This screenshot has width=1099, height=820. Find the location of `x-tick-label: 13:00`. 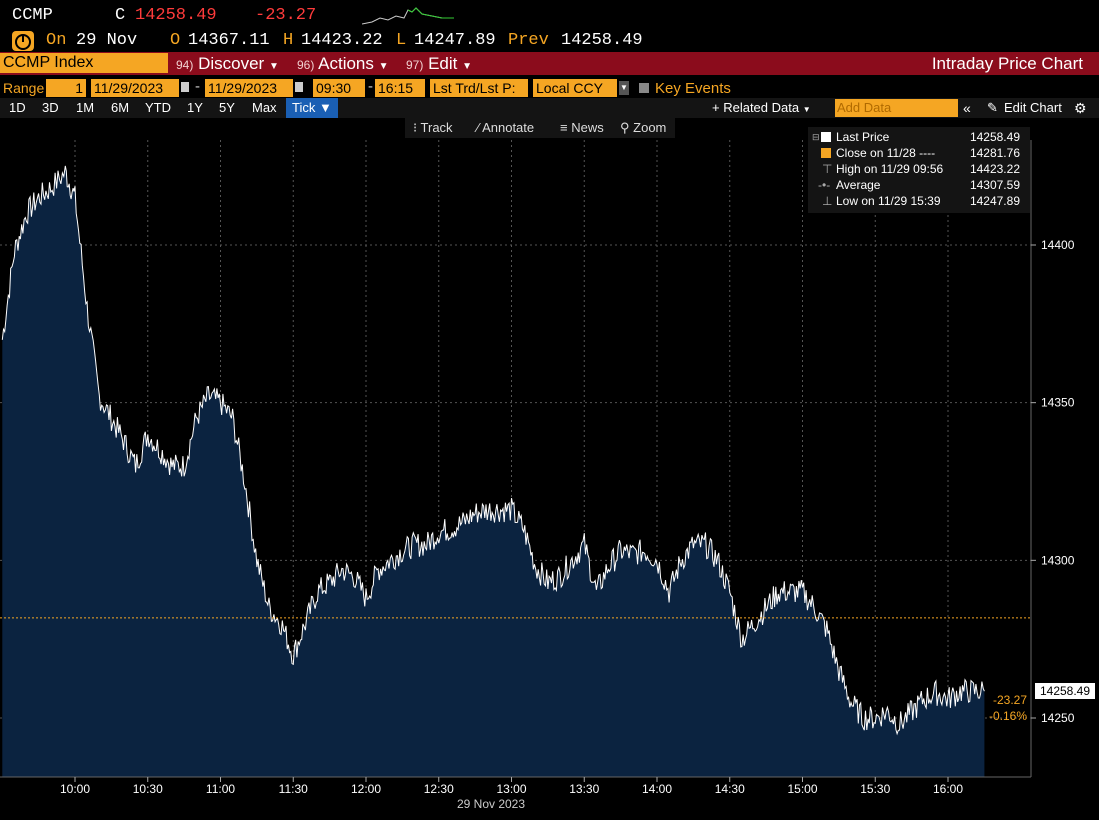

x-tick-label: 13:00 is located at coordinates (511, 789).